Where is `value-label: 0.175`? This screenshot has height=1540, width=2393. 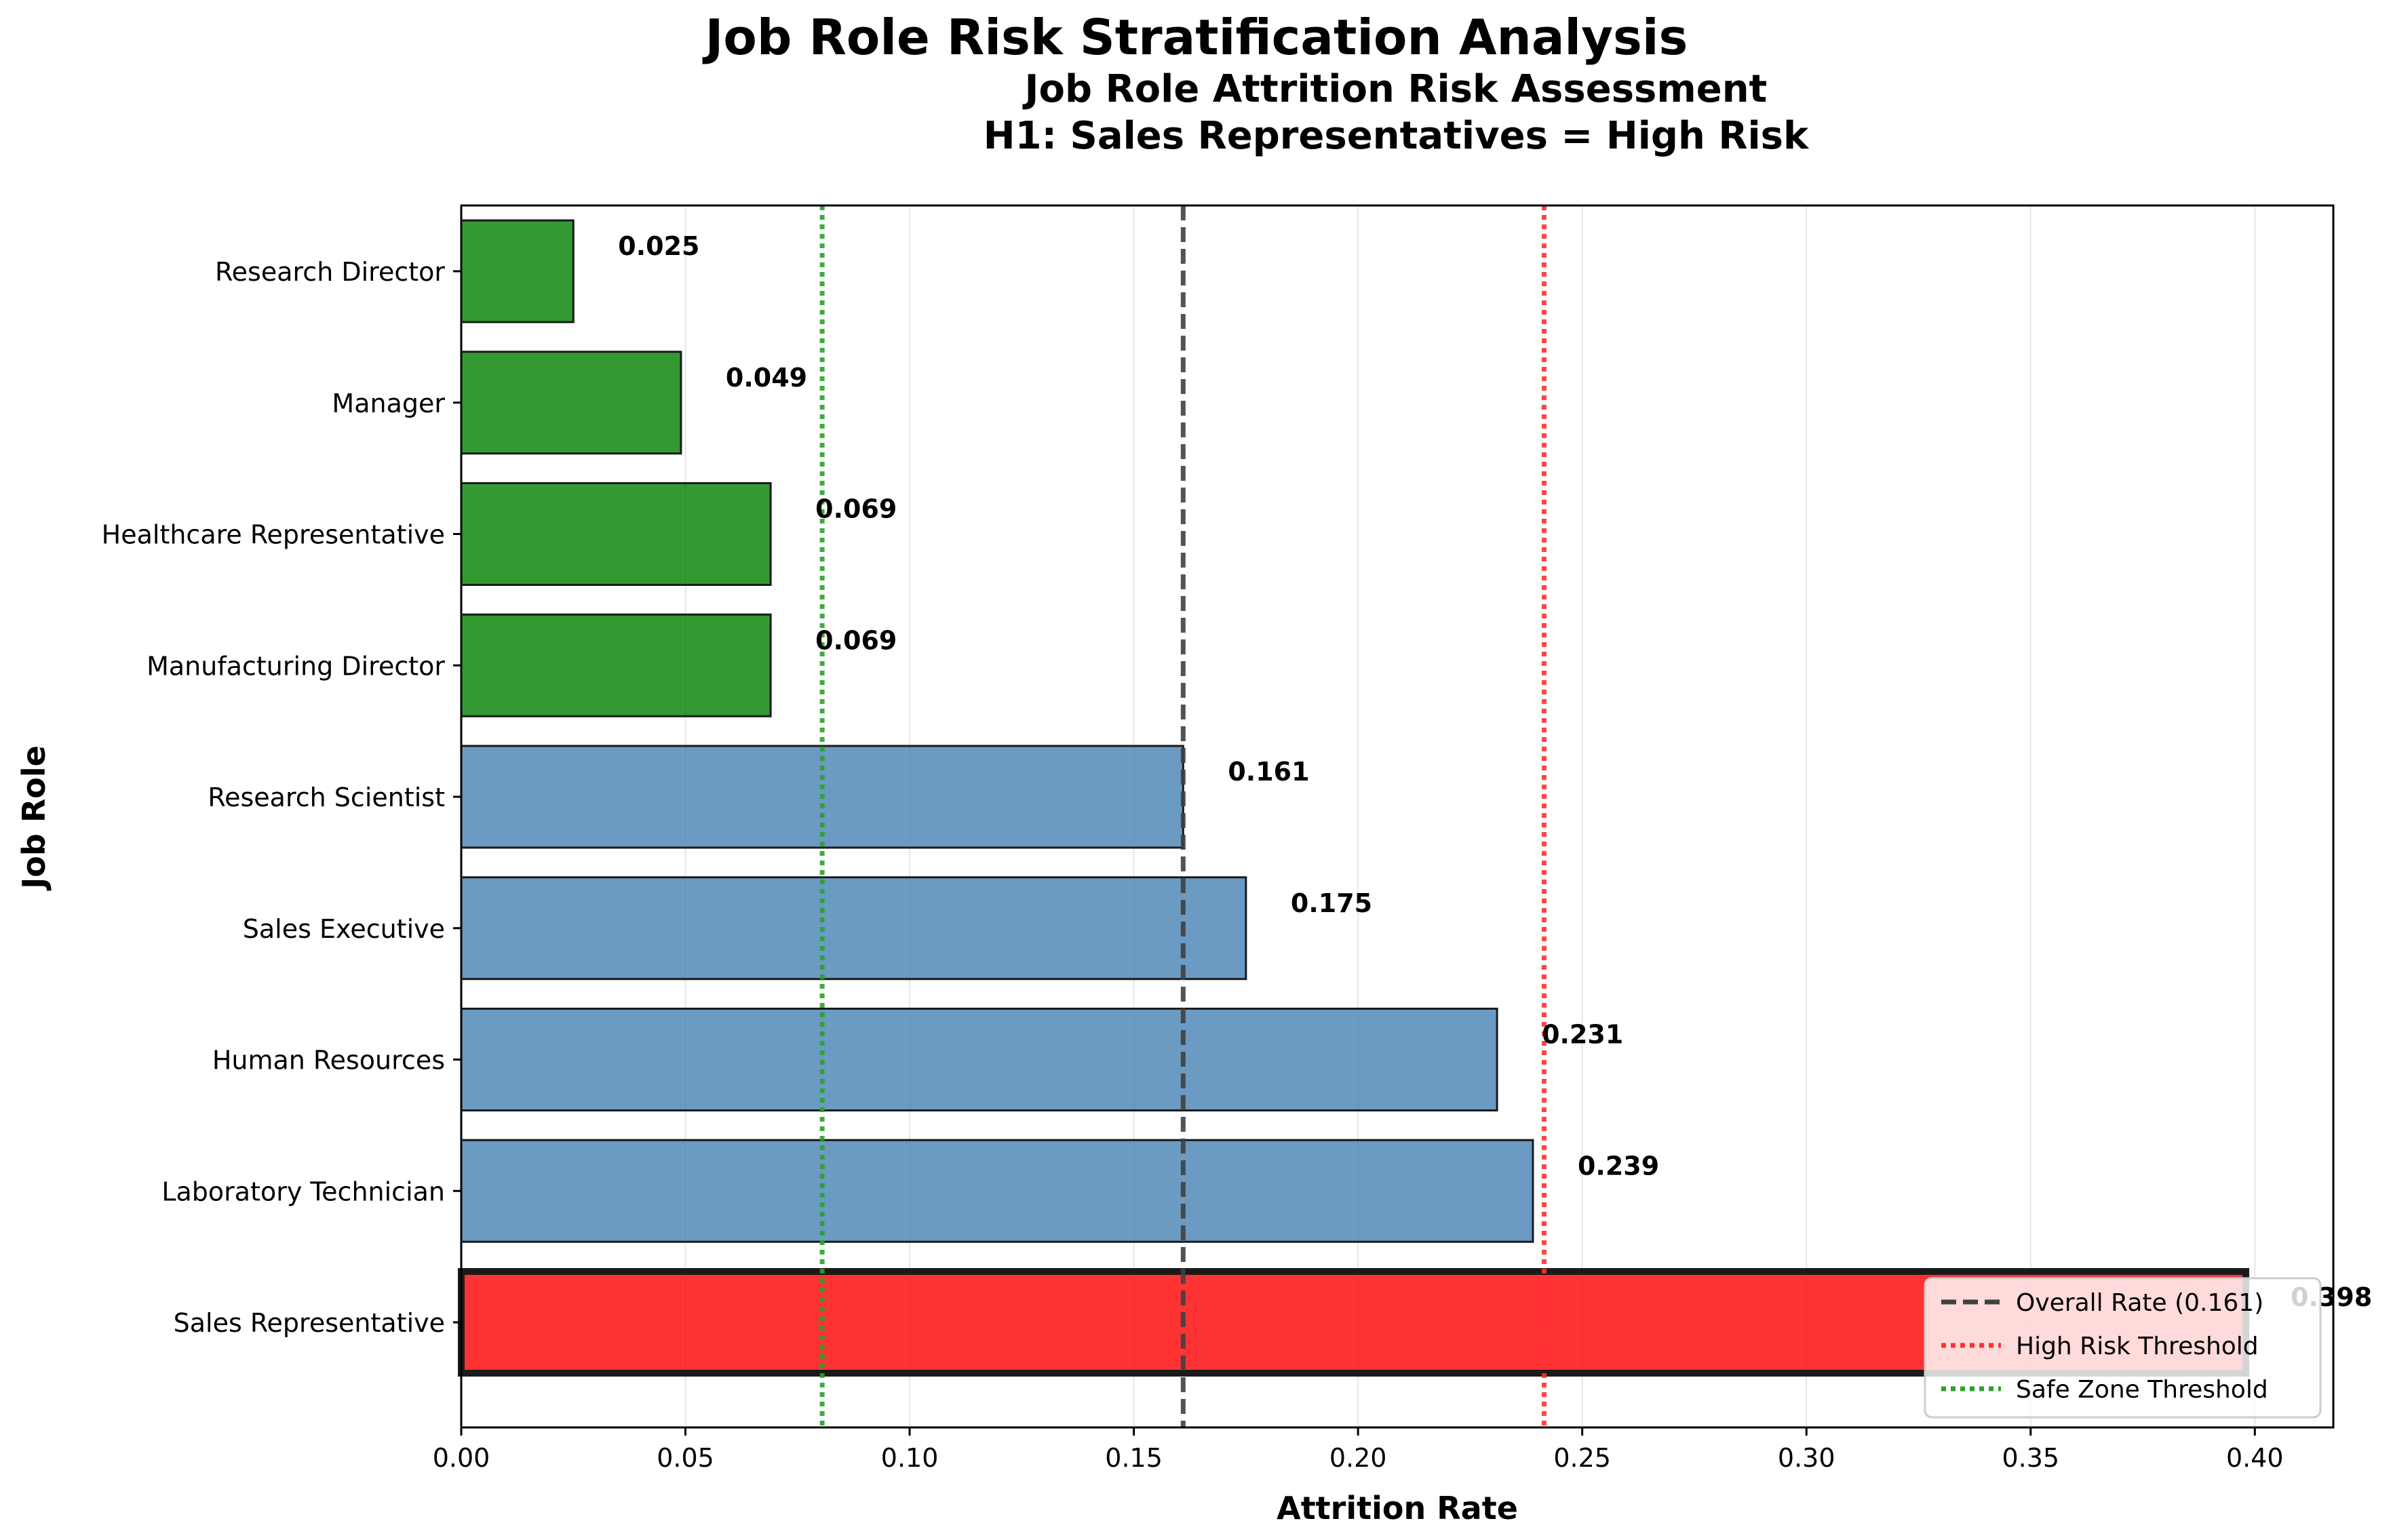
value-label: 0.175 is located at coordinates (1331, 903).